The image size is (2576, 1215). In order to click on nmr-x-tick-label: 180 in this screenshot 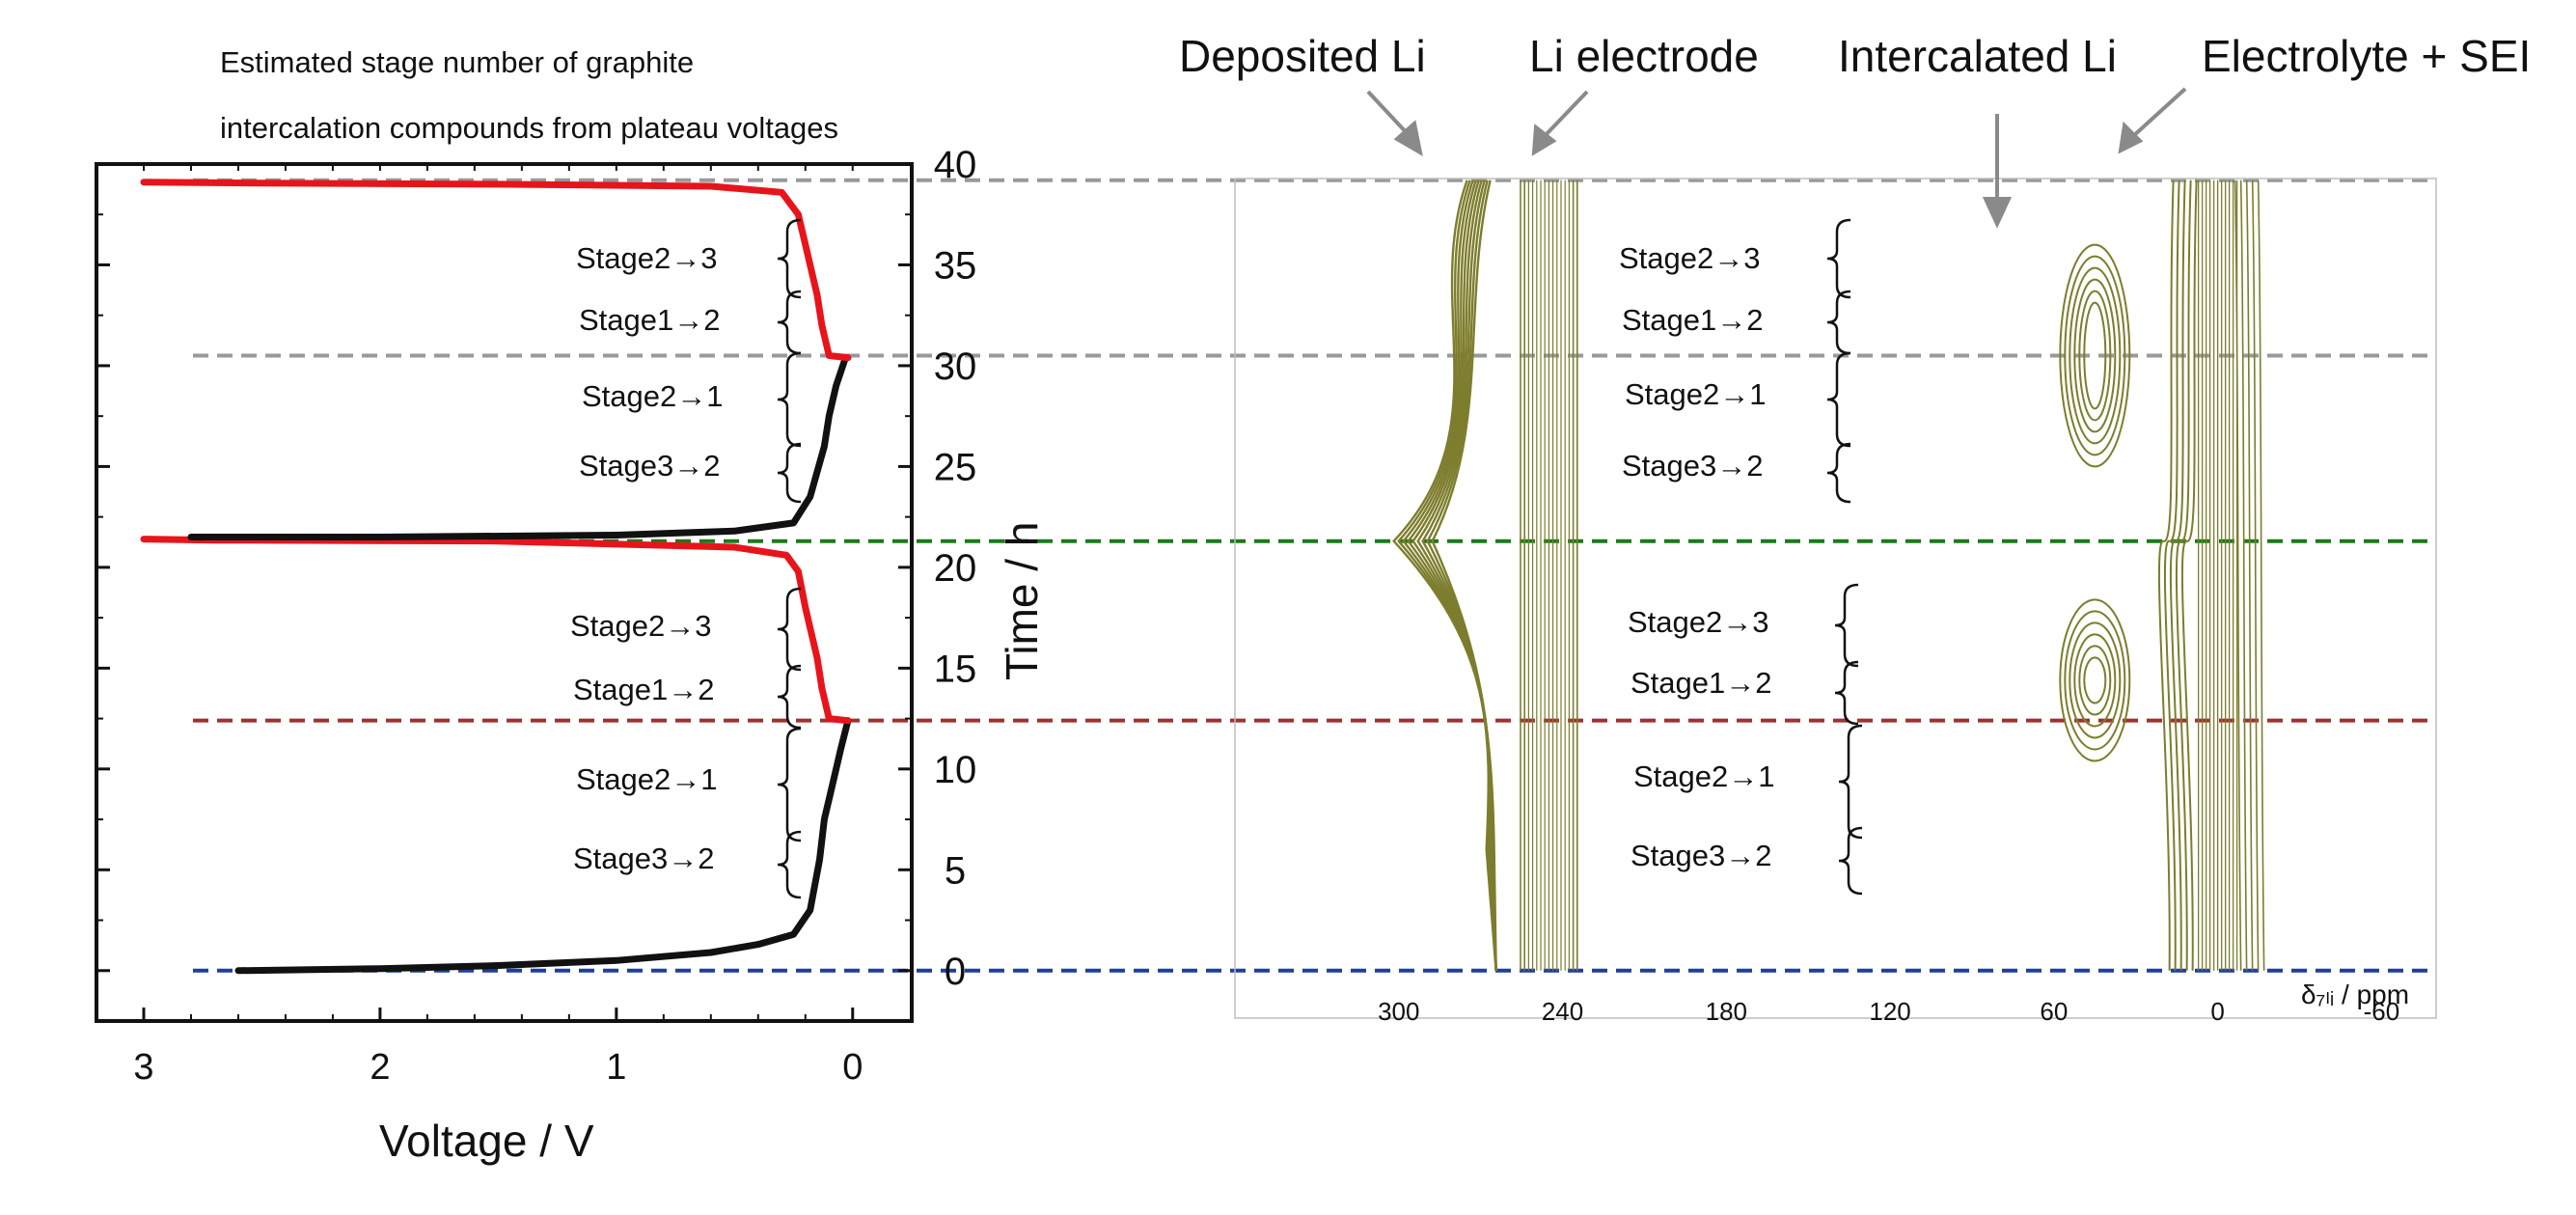, I will do `click(1726, 1012)`.